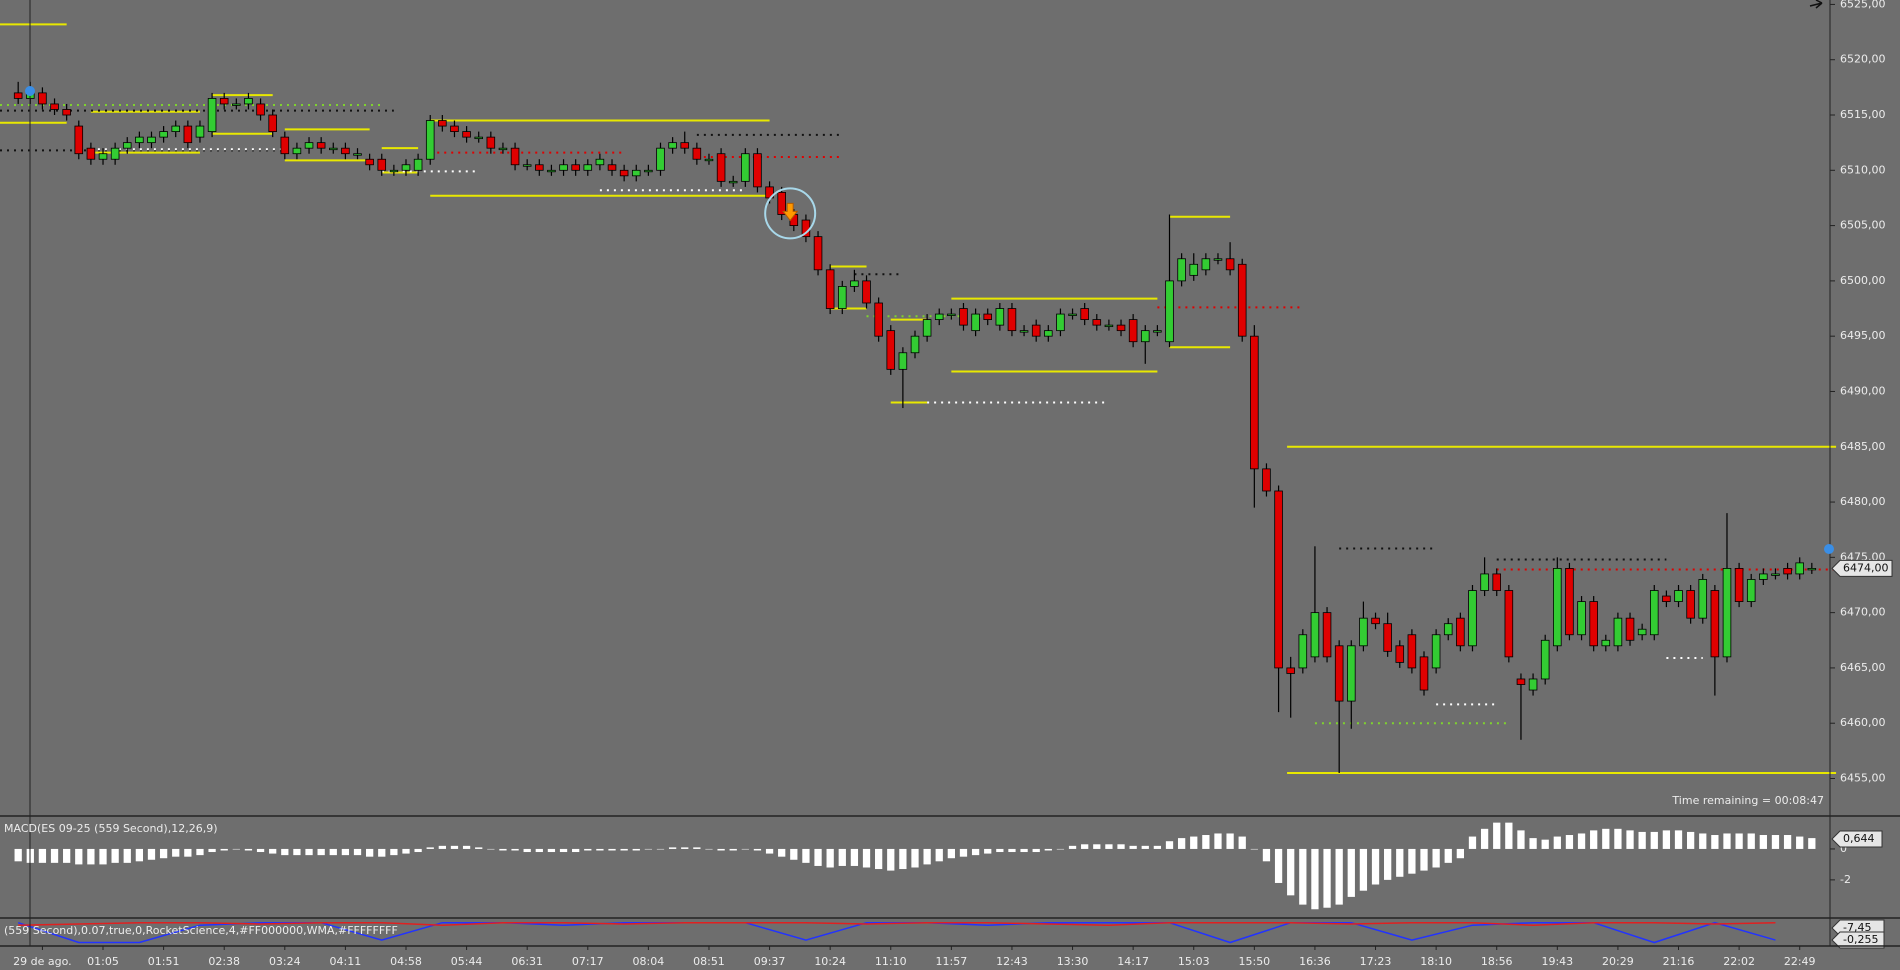  Describe the element at coordinates (346, 961) in the screenshot. I see `x-tick-label: 04:11` at that location.